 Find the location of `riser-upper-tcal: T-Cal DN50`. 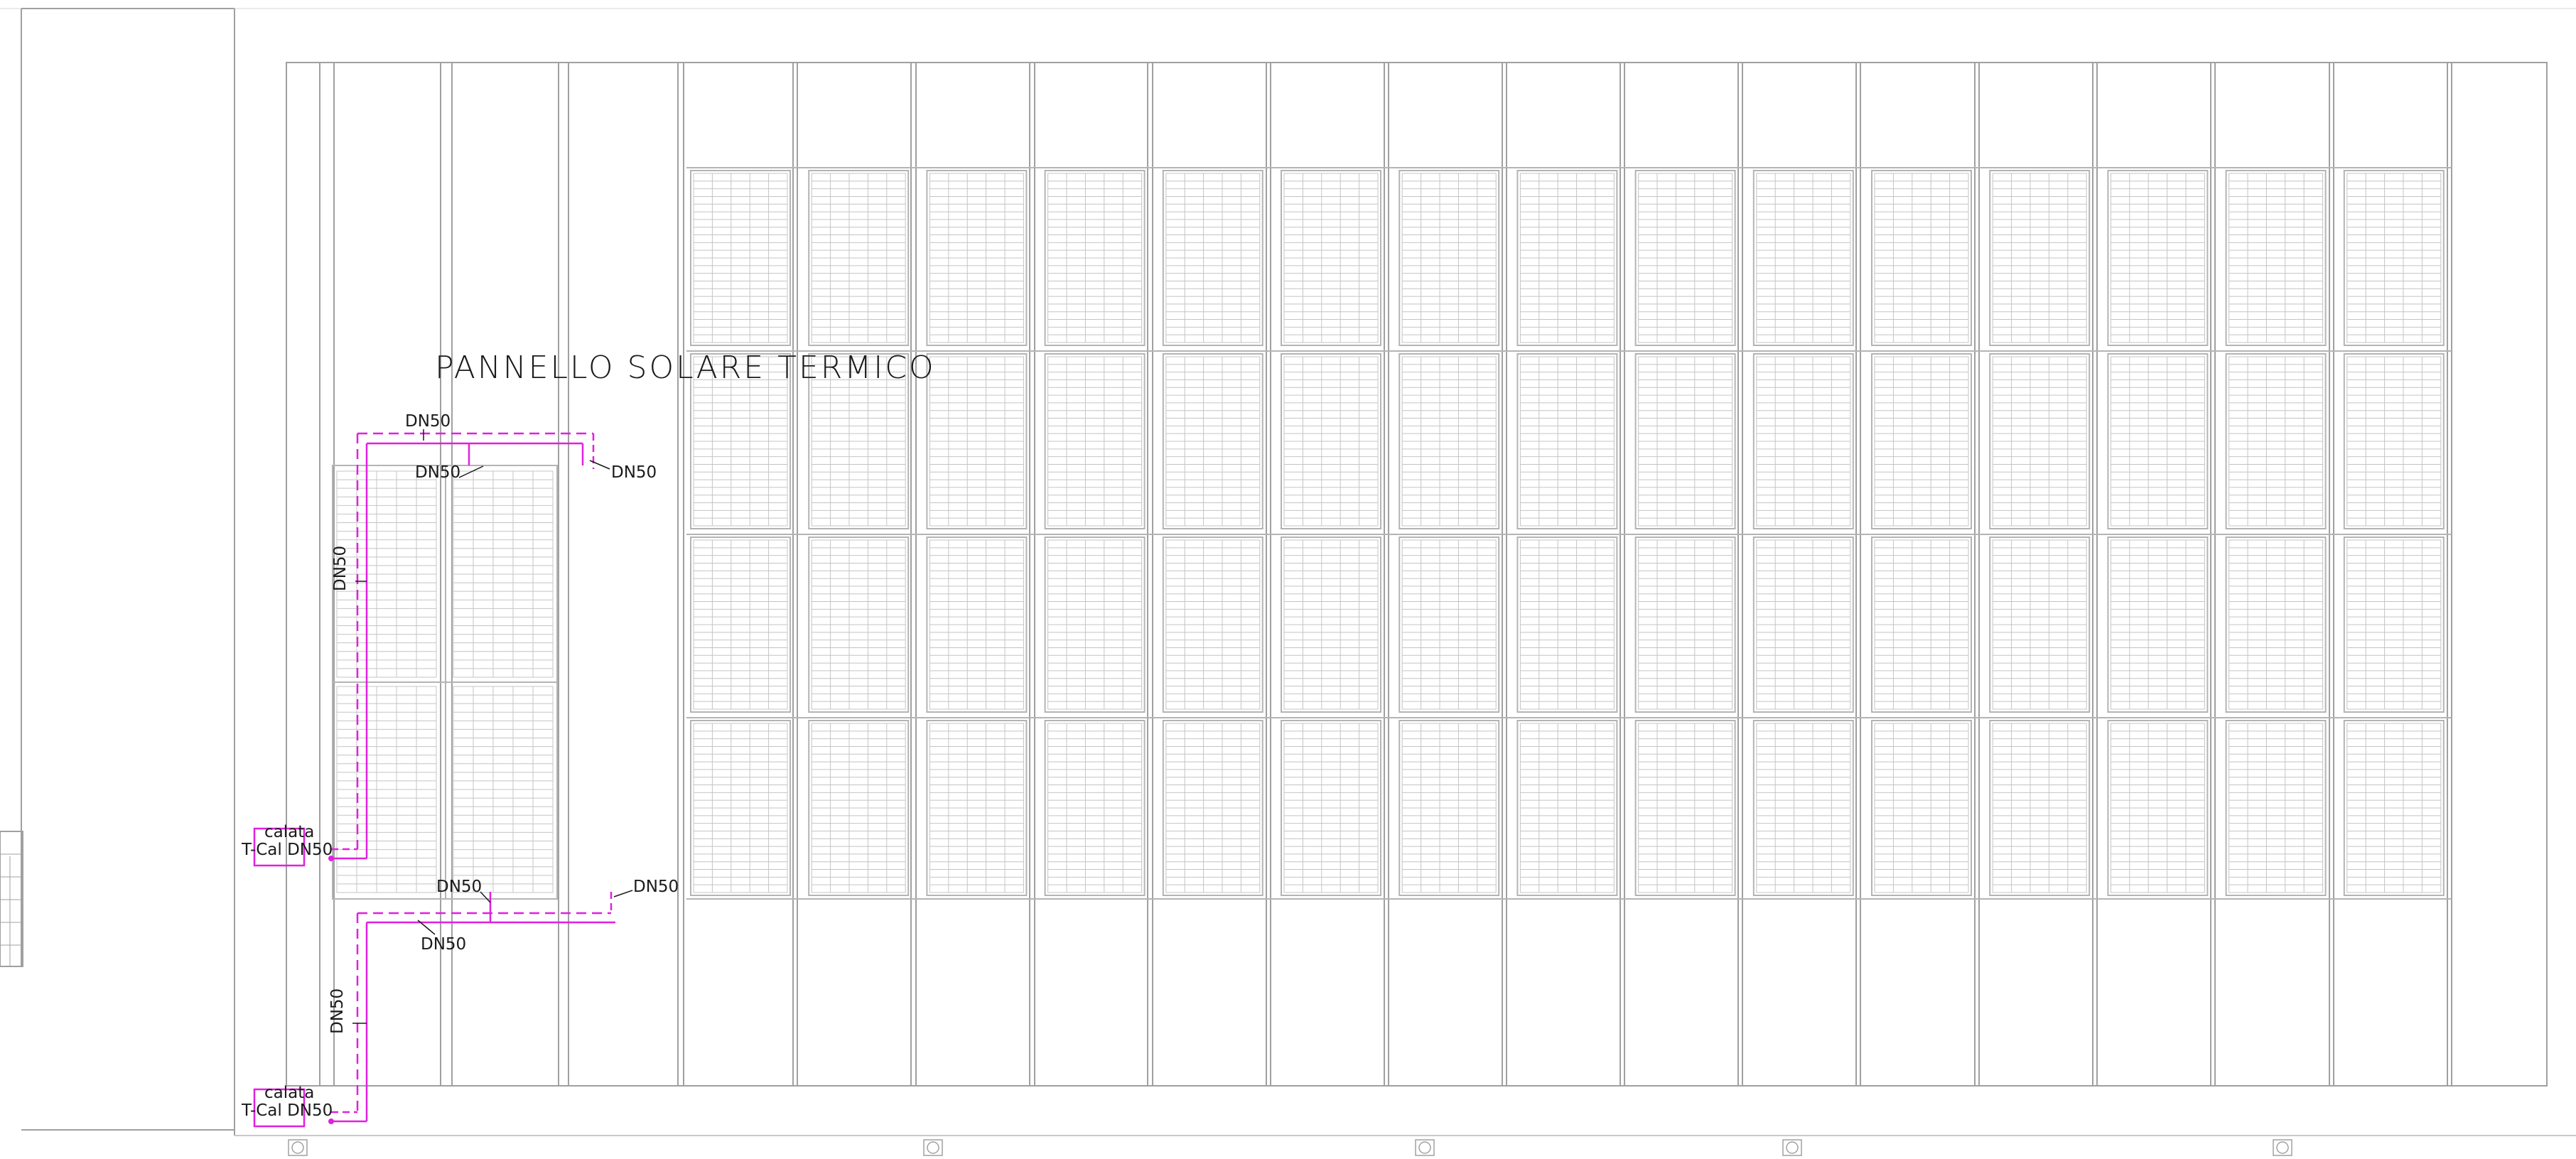

riser-upper-tcal: T-Cal DN50 is located at coordinates (287, 850).